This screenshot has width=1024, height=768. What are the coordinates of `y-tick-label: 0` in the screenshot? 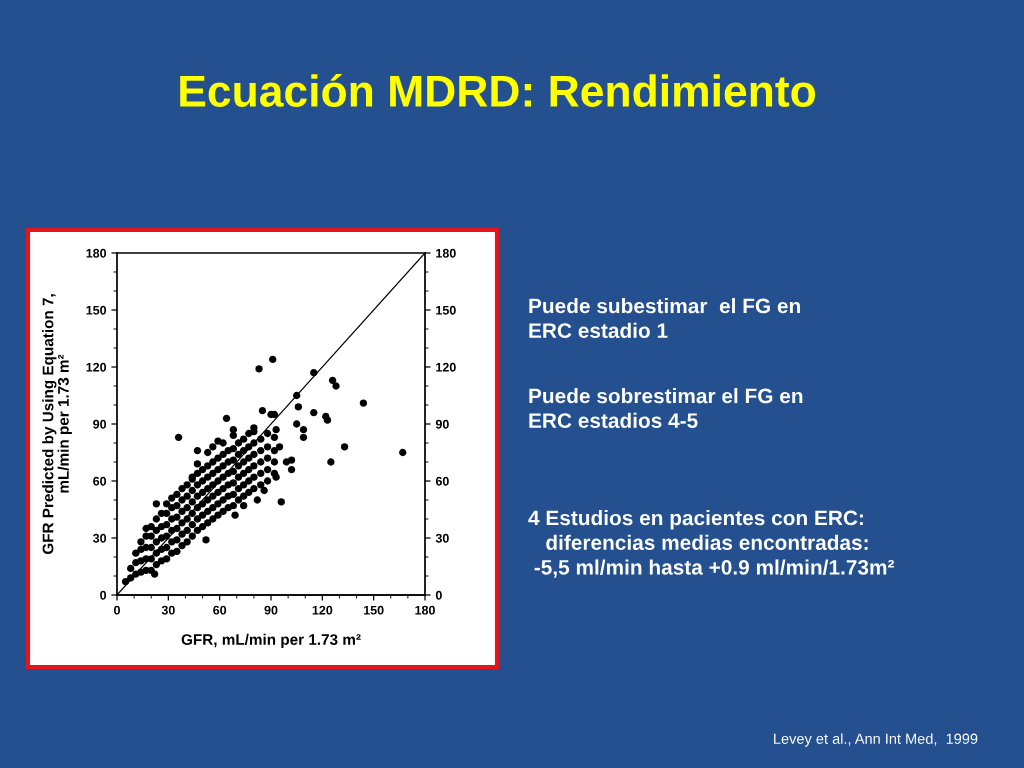 It's located at (103, 595).